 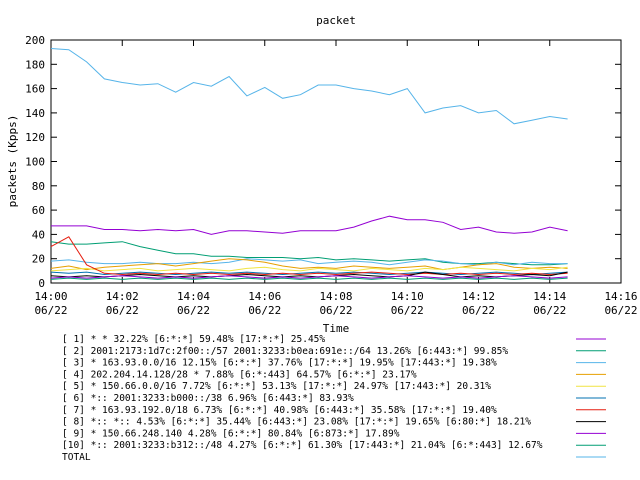 What do you see at coordinates (335, 296) in the screenshot?
I see `x-tick-time-label: 14:08` at bounding box center [335, 296].